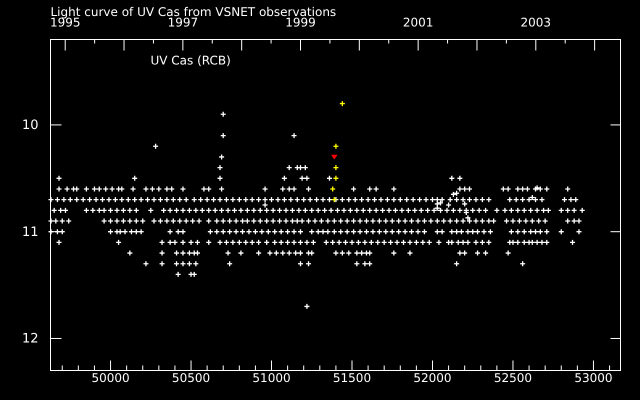  Describe the element at coordinates (593, 378) in the screenshot. I see `x-tick-label: 53000` at that location.